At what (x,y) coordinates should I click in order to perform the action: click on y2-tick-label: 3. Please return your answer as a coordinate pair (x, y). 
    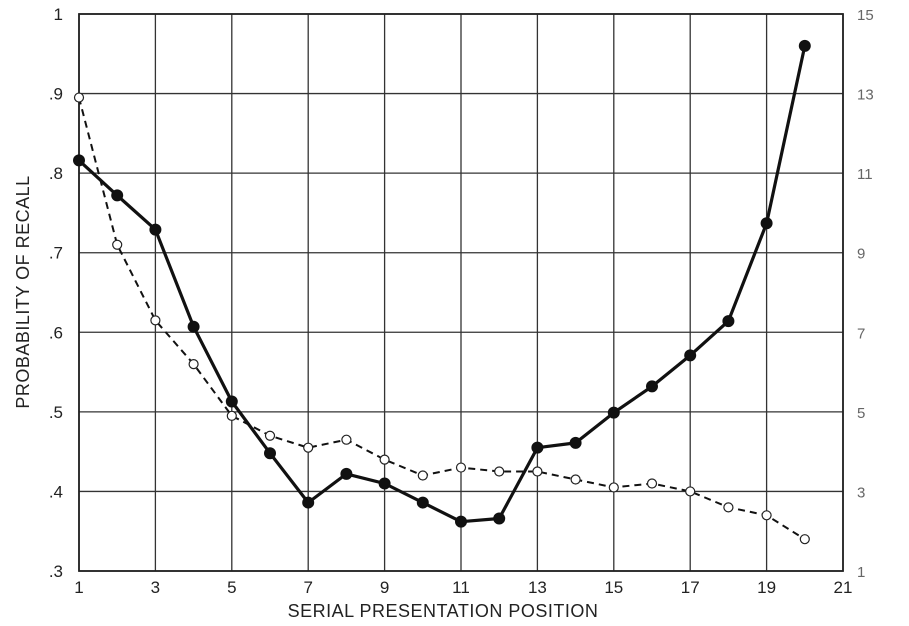
    Looking at the image, I should click on (861, 492).